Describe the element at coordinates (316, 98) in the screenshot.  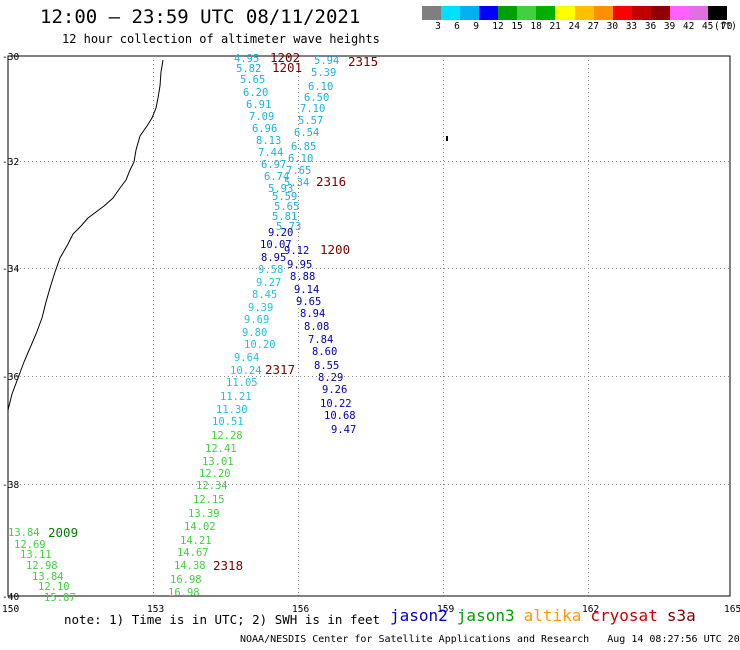
I see `wave-height-label: 6.50` at that location.